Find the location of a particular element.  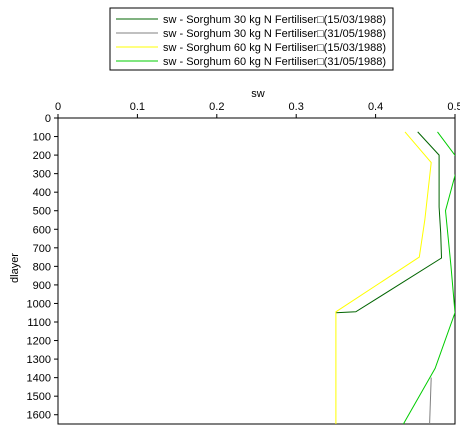

x-tick-label: 0.2 is located at coordinates (216, 107).